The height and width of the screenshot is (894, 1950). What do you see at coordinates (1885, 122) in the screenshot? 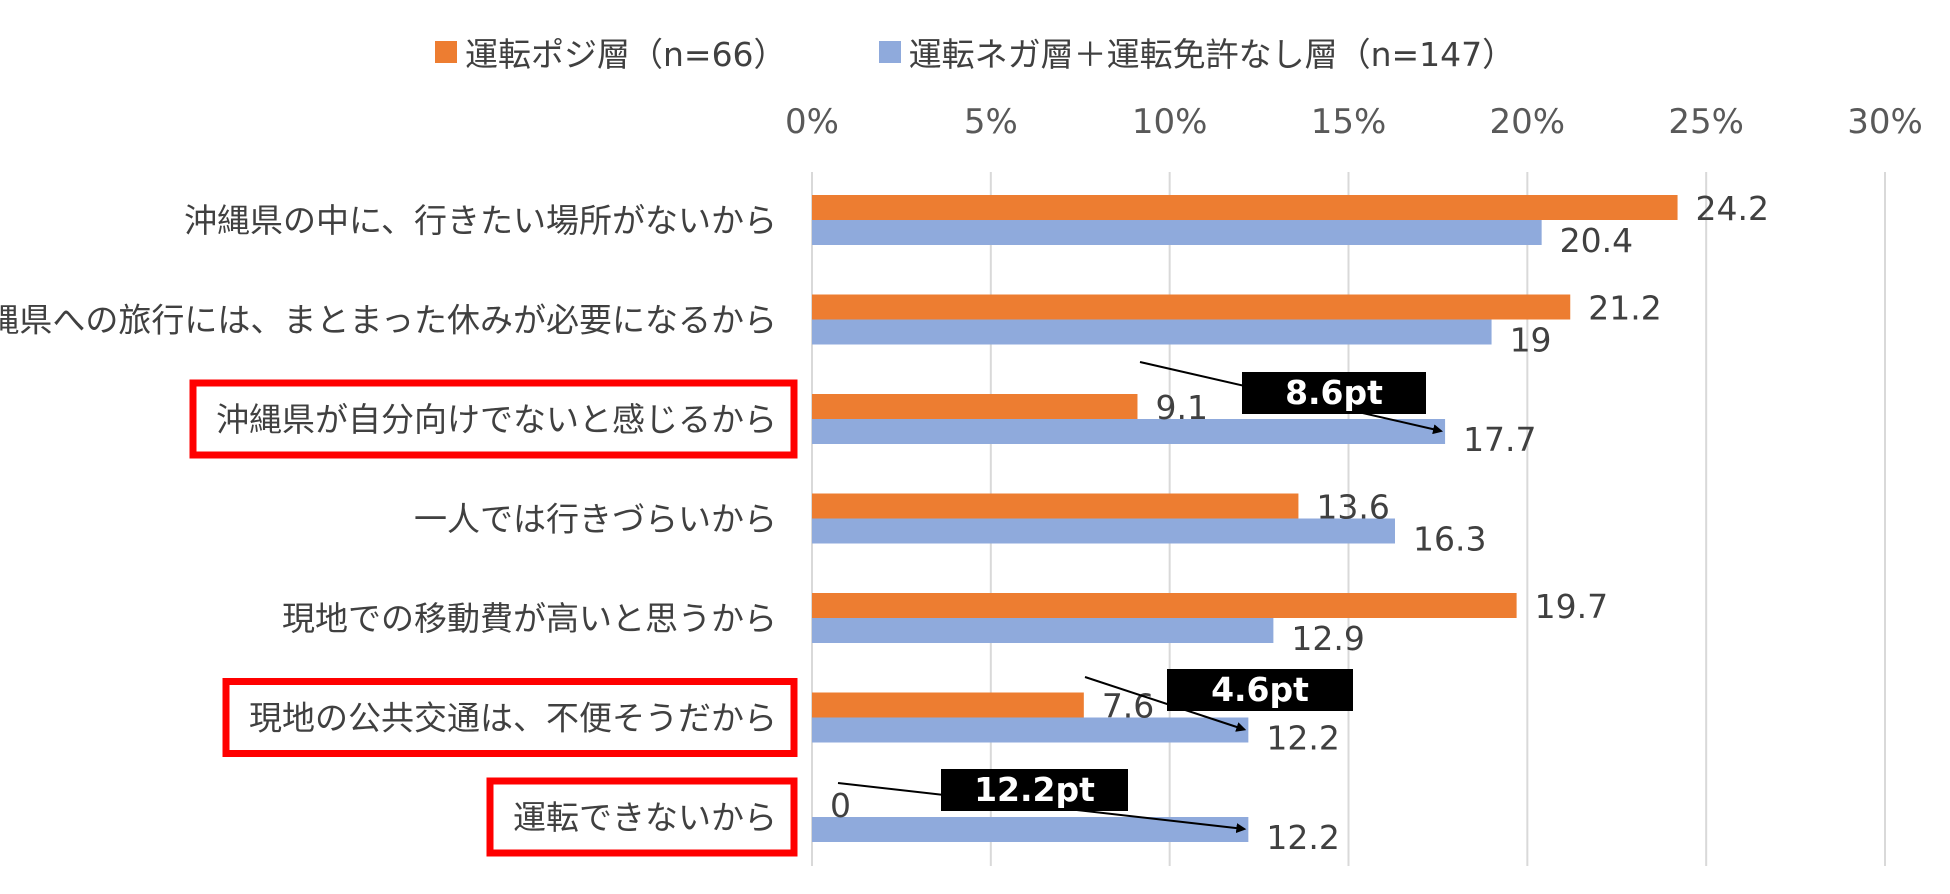
I see `x-tick-label: 30%` at bounding box center [1885, 122].